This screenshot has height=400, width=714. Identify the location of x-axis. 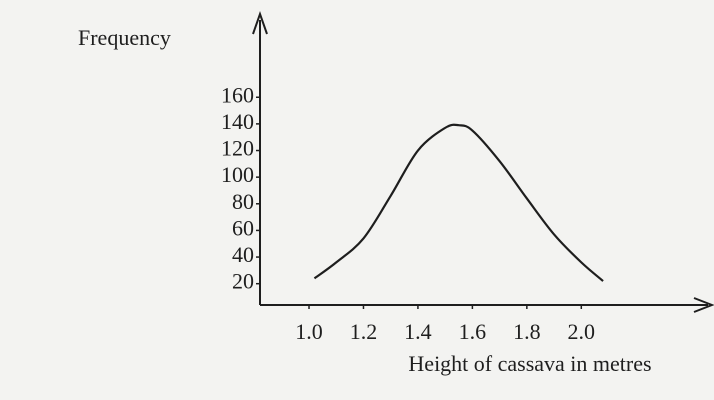
(487, 305).